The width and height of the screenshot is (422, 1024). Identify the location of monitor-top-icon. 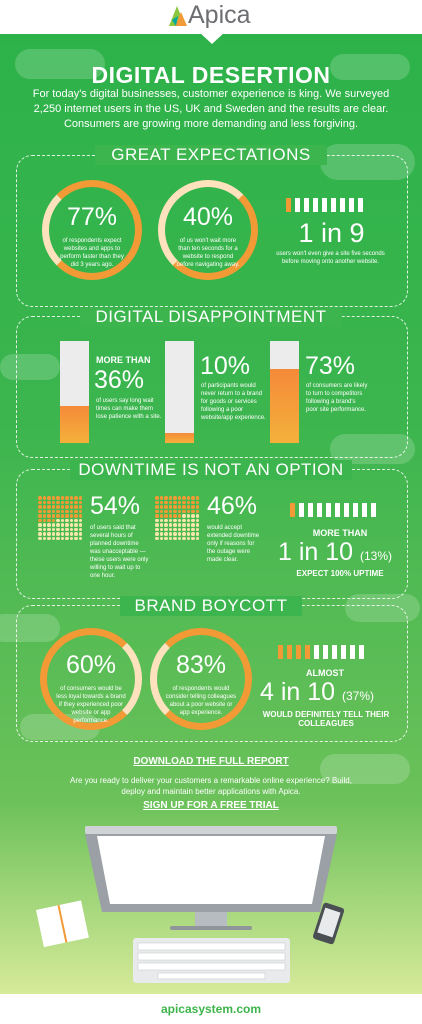
(211, 830).